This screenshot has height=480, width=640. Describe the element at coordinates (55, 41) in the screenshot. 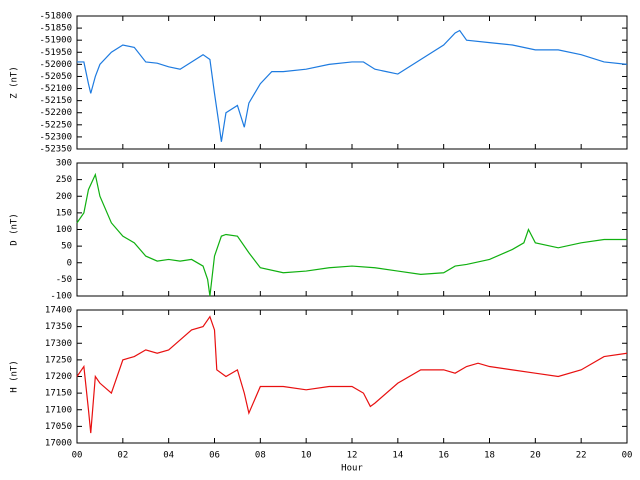

I see `y-tick-label: -51900` at that location.